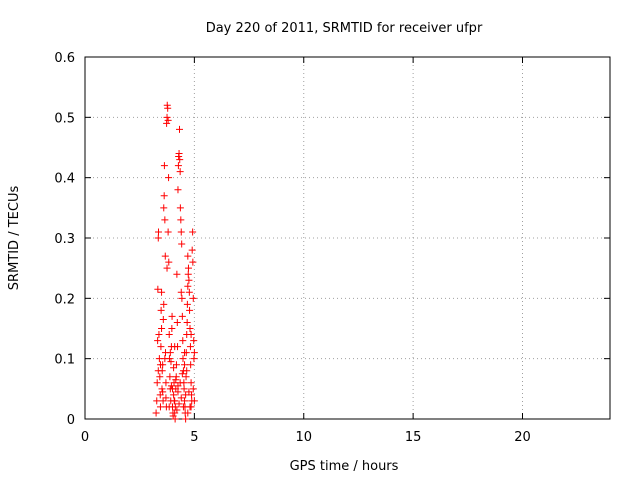  I want to click on y-axis-label: SRMTID / TECUs, so click(14, 238).